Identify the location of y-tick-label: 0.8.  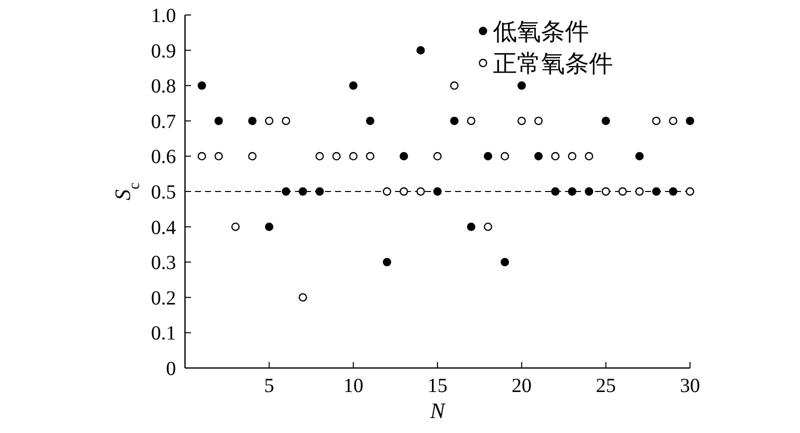
(163, 87).